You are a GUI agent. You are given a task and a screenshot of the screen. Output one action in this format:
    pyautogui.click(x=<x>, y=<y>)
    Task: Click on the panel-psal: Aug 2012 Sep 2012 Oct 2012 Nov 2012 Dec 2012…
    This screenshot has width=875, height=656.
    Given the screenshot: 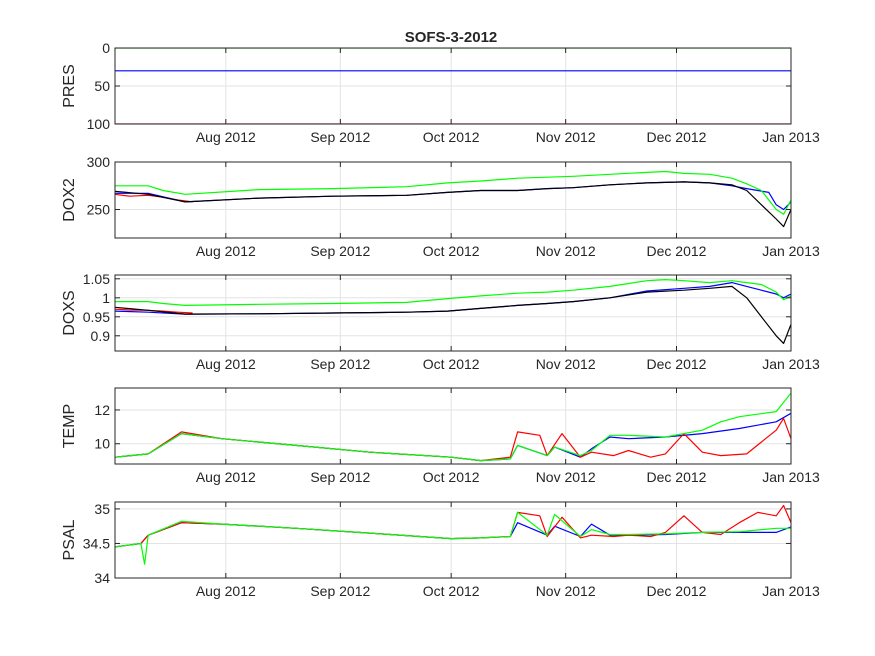 What is the action you would take?
    pyautogui.click(x=440, y=550)
    